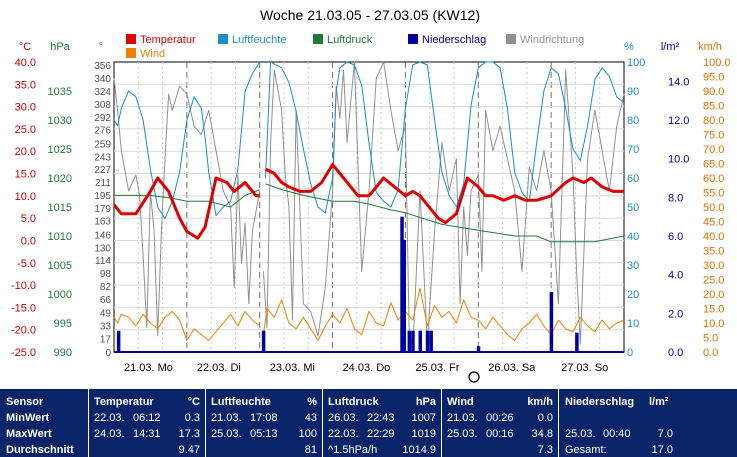 This screenshot has height=457, width=737. Describe the element at coordinates (713, 136) in the screenshot. I see `wind-tick-label: 75.0` at that location.